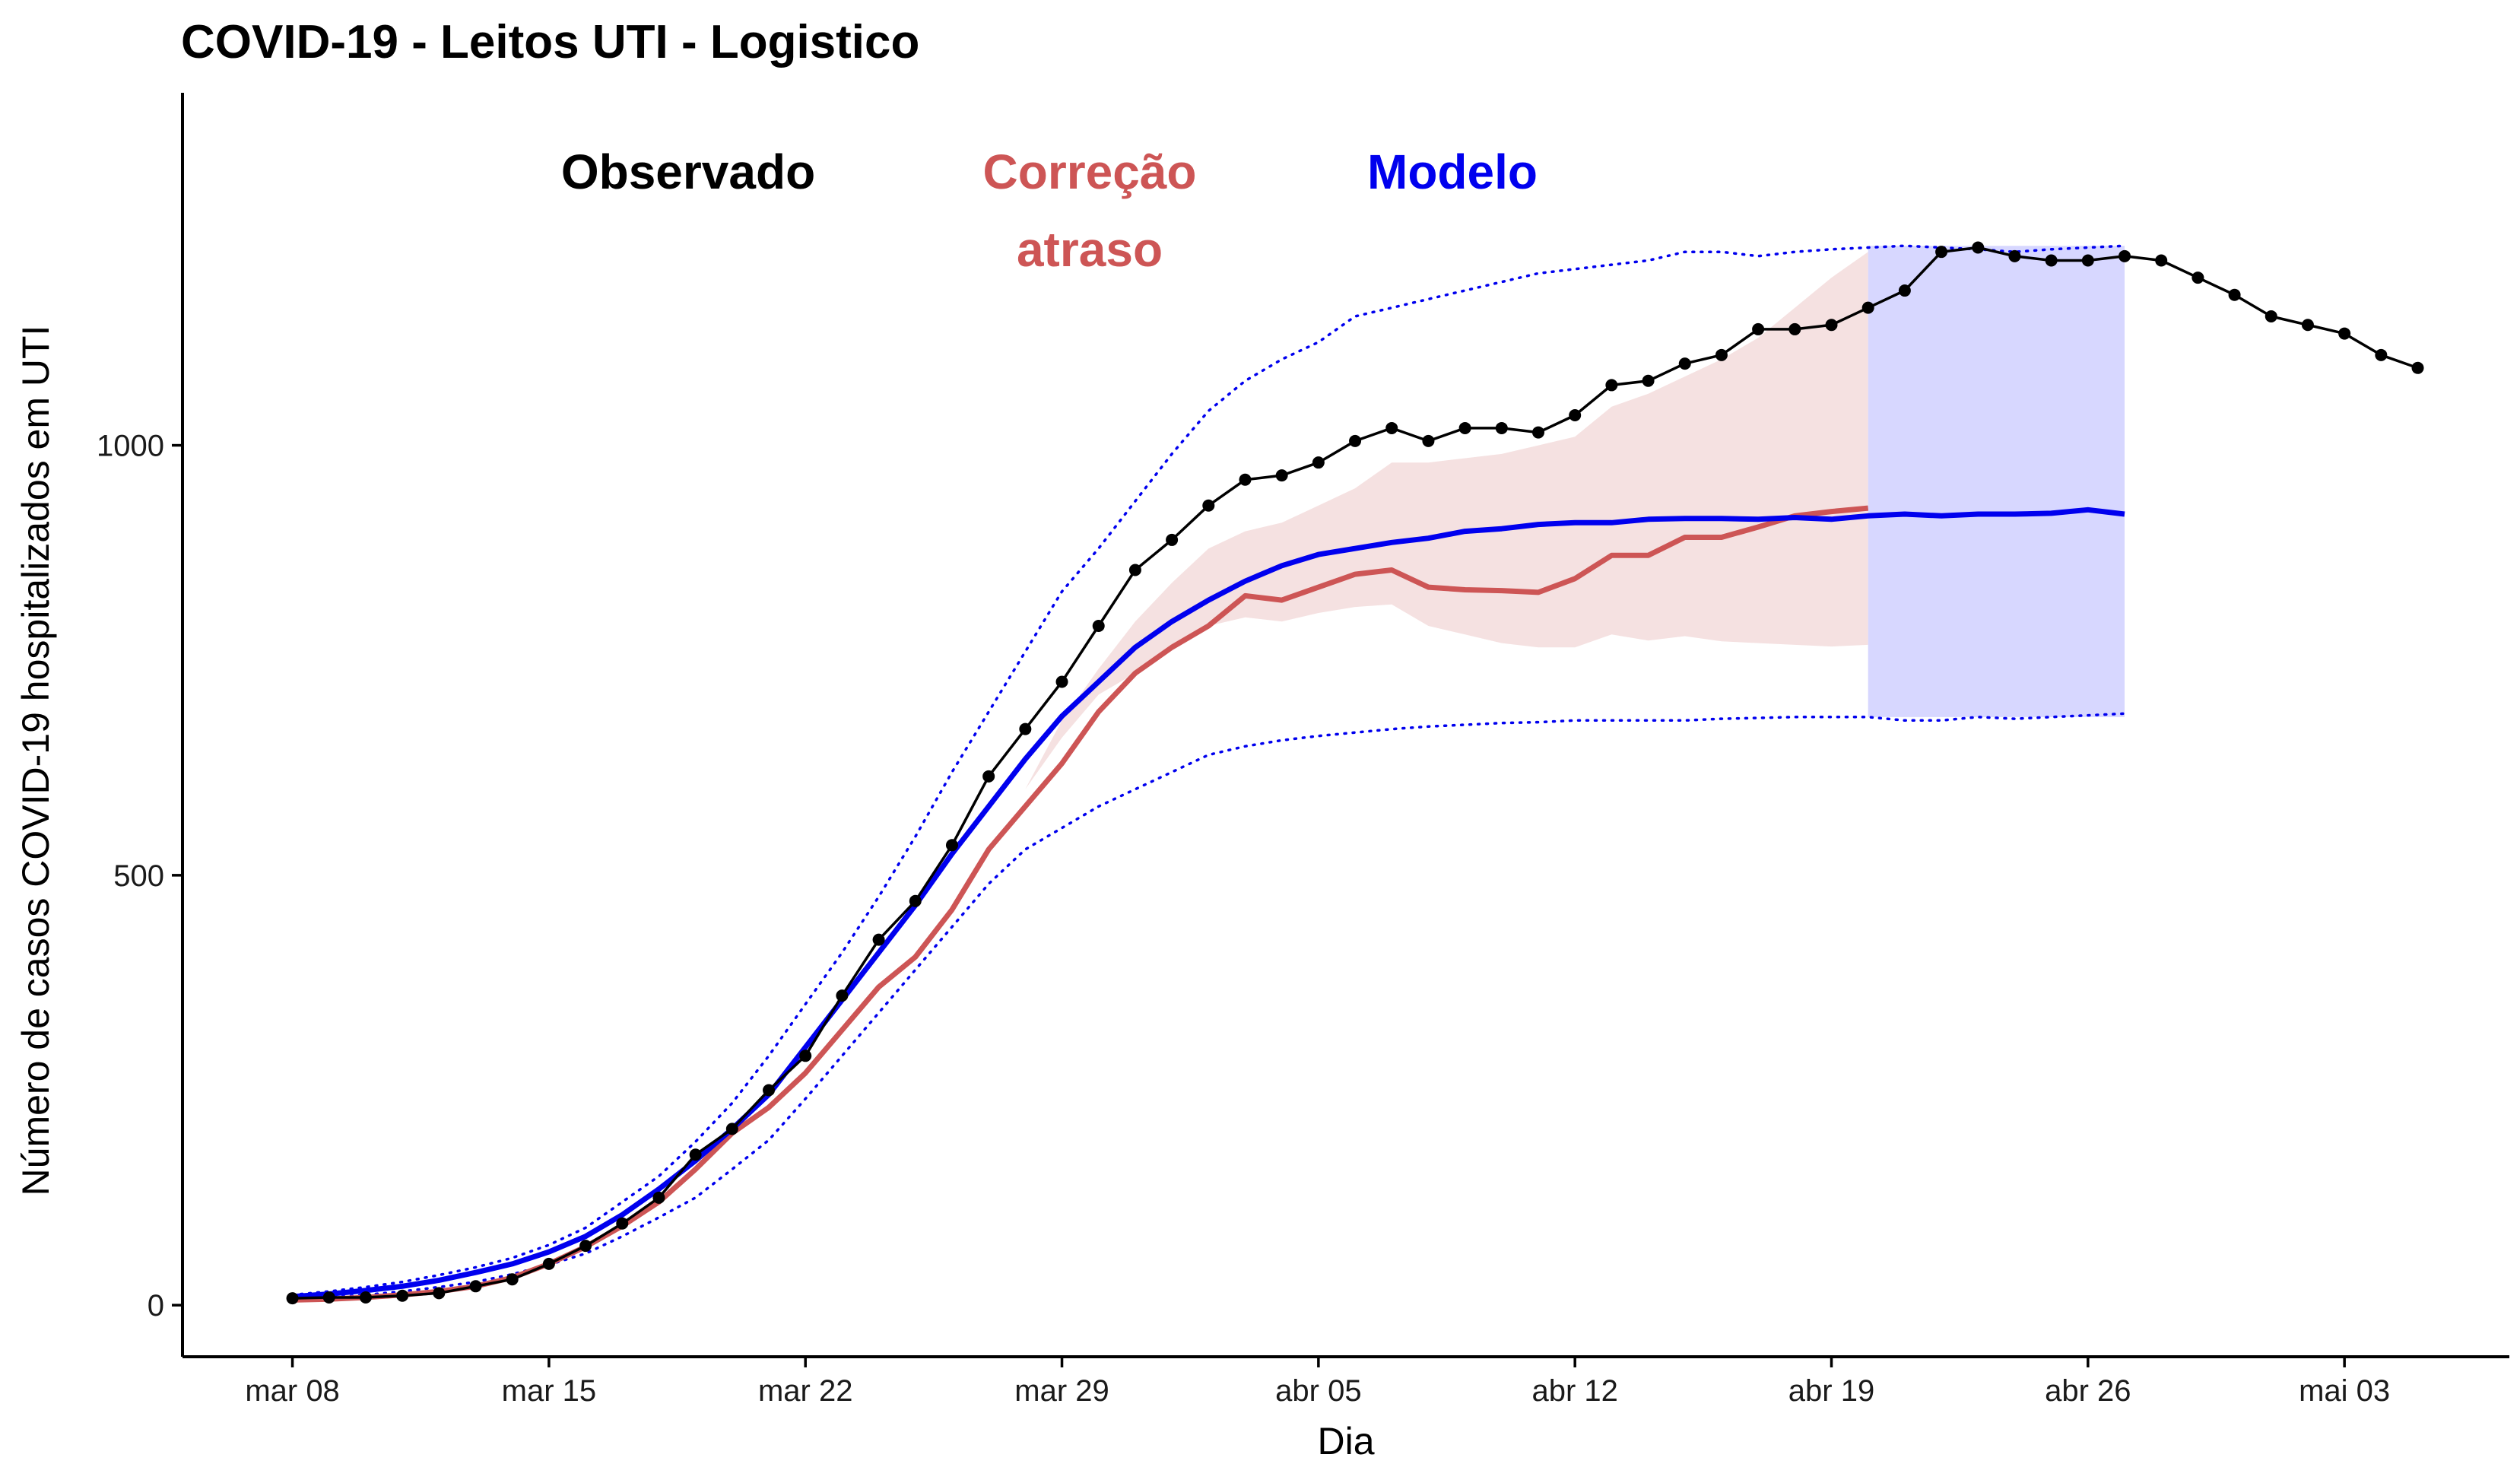  I want to click on x-tick-label: mar 29, so click(1061, 1391).